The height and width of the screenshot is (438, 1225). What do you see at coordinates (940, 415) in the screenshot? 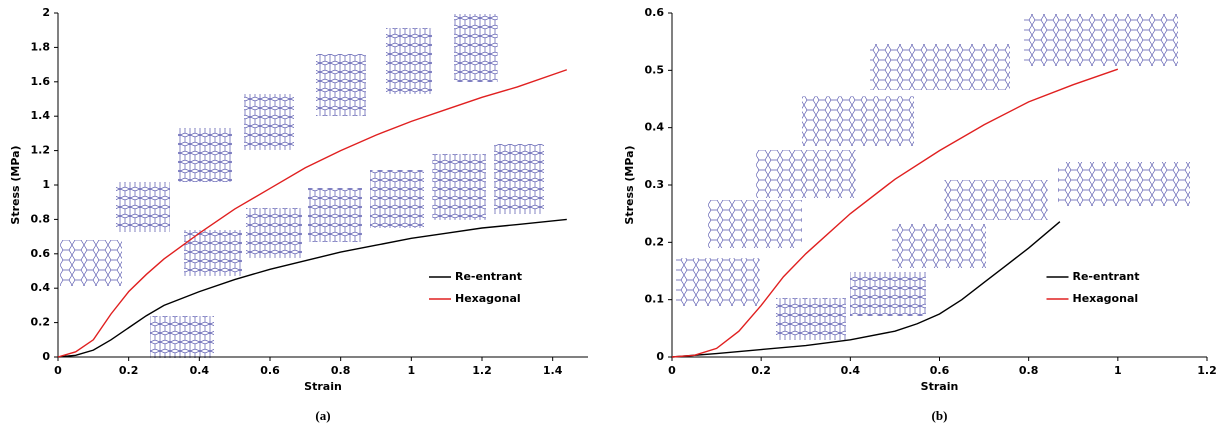
I see `caption: (b)` at bounding box center [940, 415].